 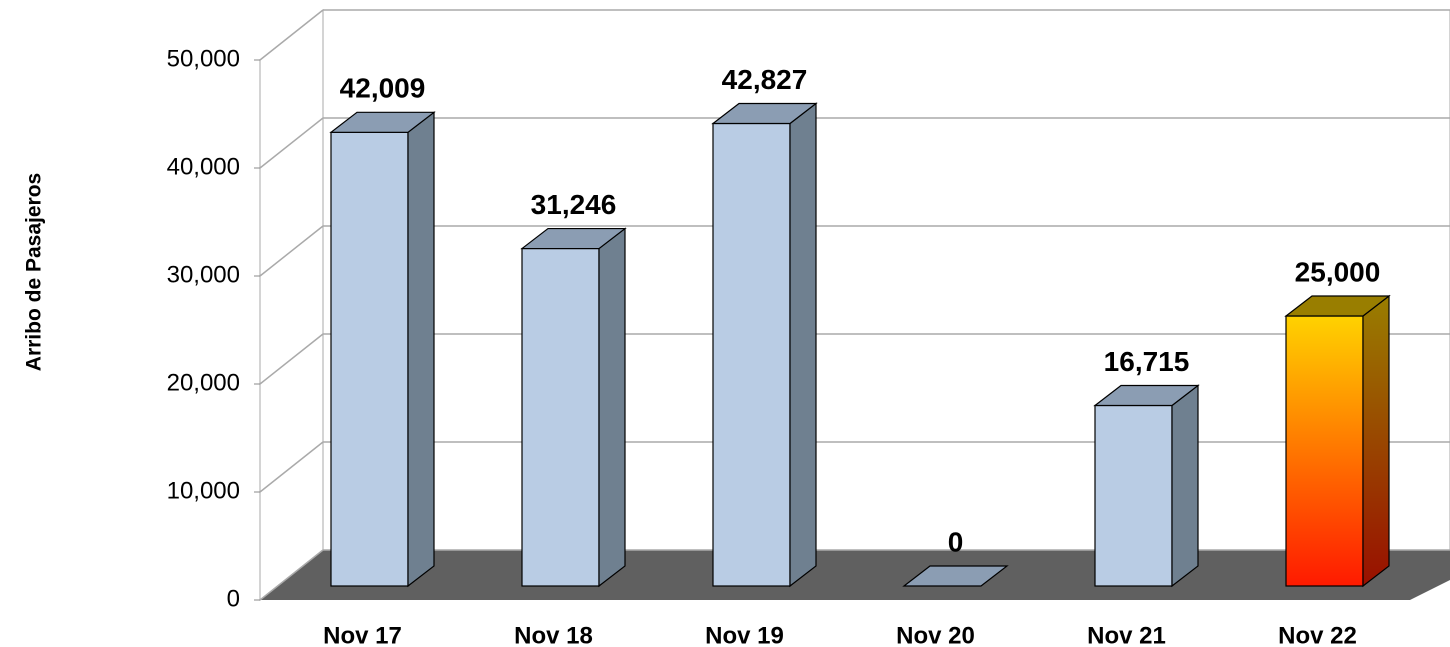 I want to click on value-label: 42,827, so click(x=765, y=79).